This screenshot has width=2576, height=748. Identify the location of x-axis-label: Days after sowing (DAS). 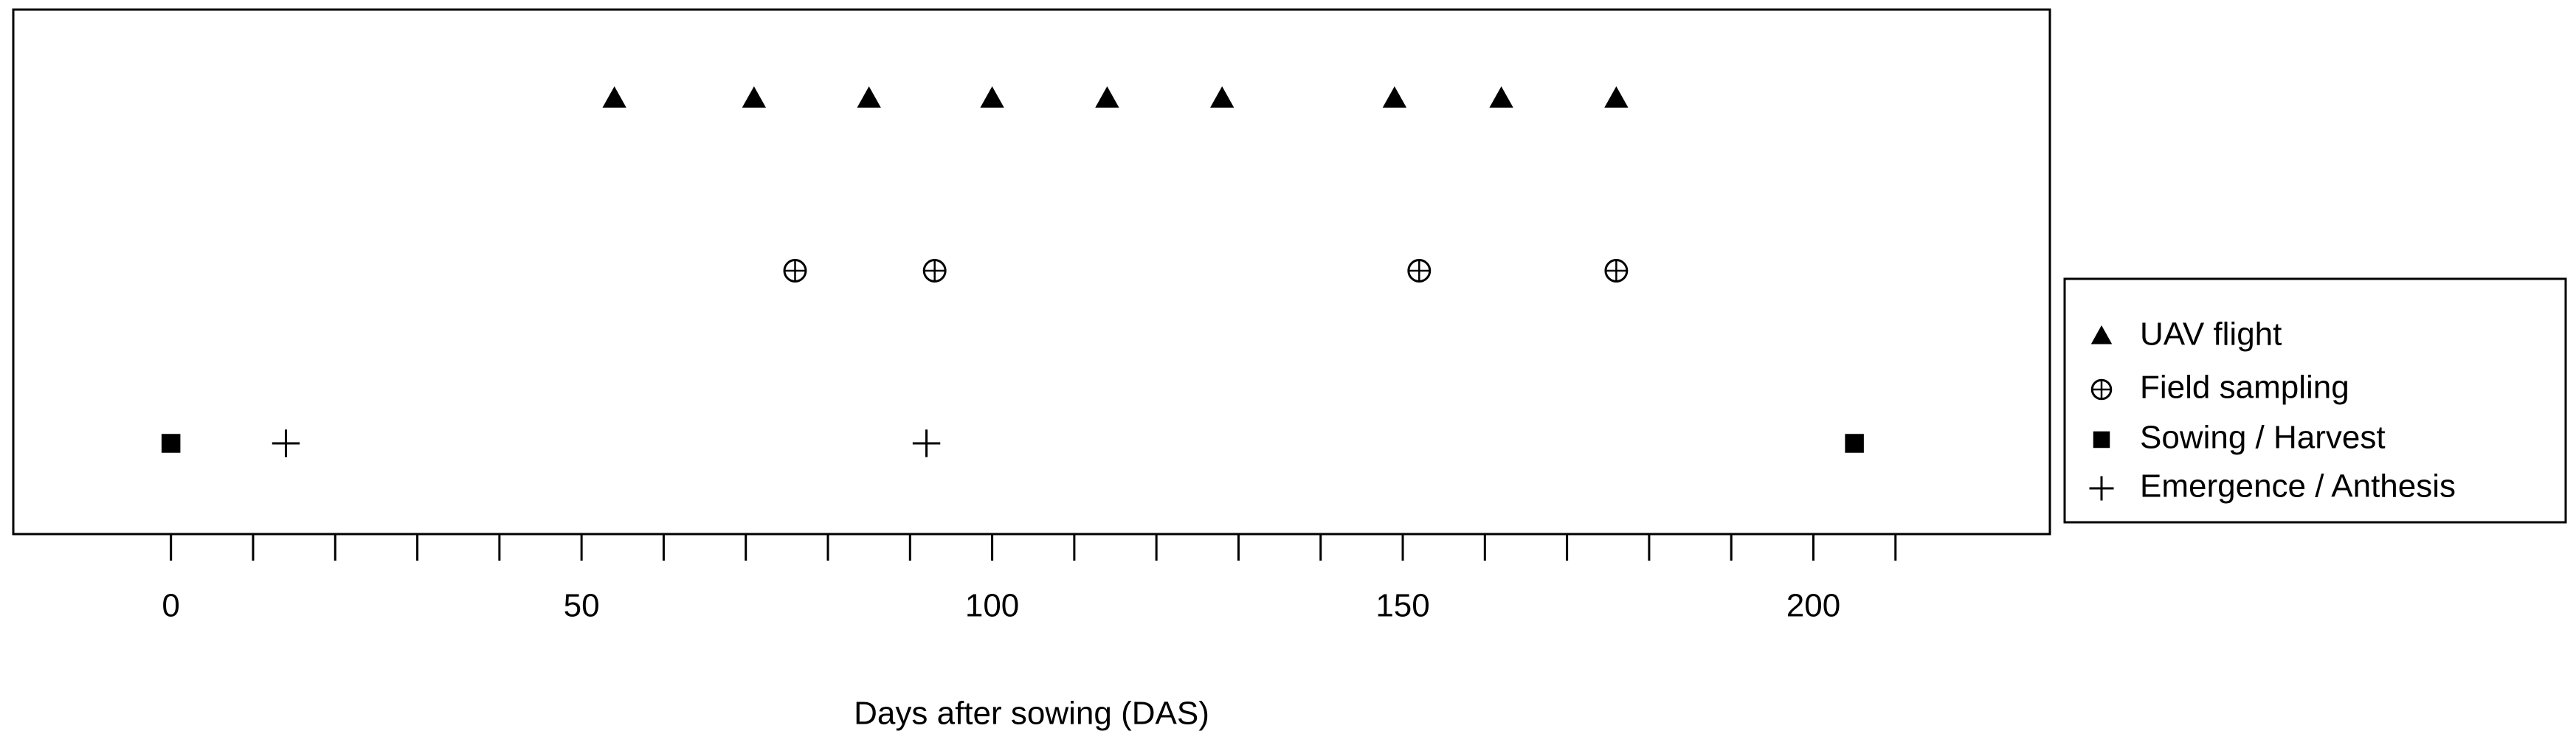
(1031, 714).